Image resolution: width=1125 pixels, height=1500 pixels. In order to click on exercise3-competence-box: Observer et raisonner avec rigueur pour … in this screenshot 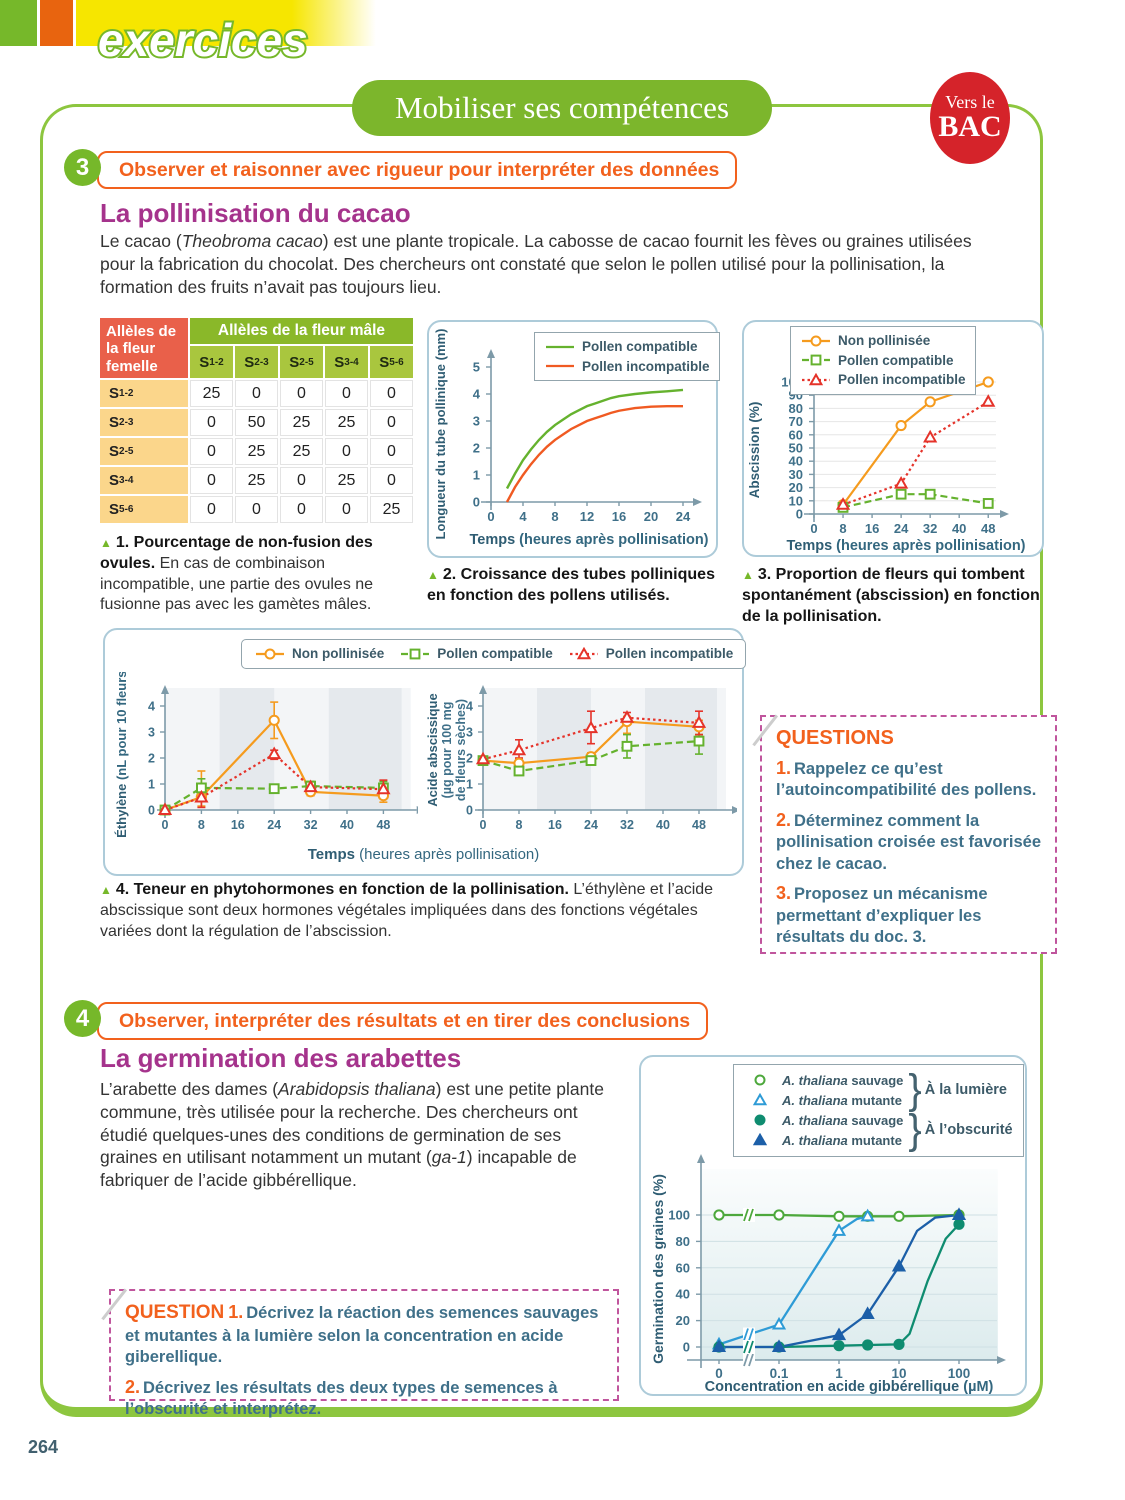, I will do `click(417, 170)`.